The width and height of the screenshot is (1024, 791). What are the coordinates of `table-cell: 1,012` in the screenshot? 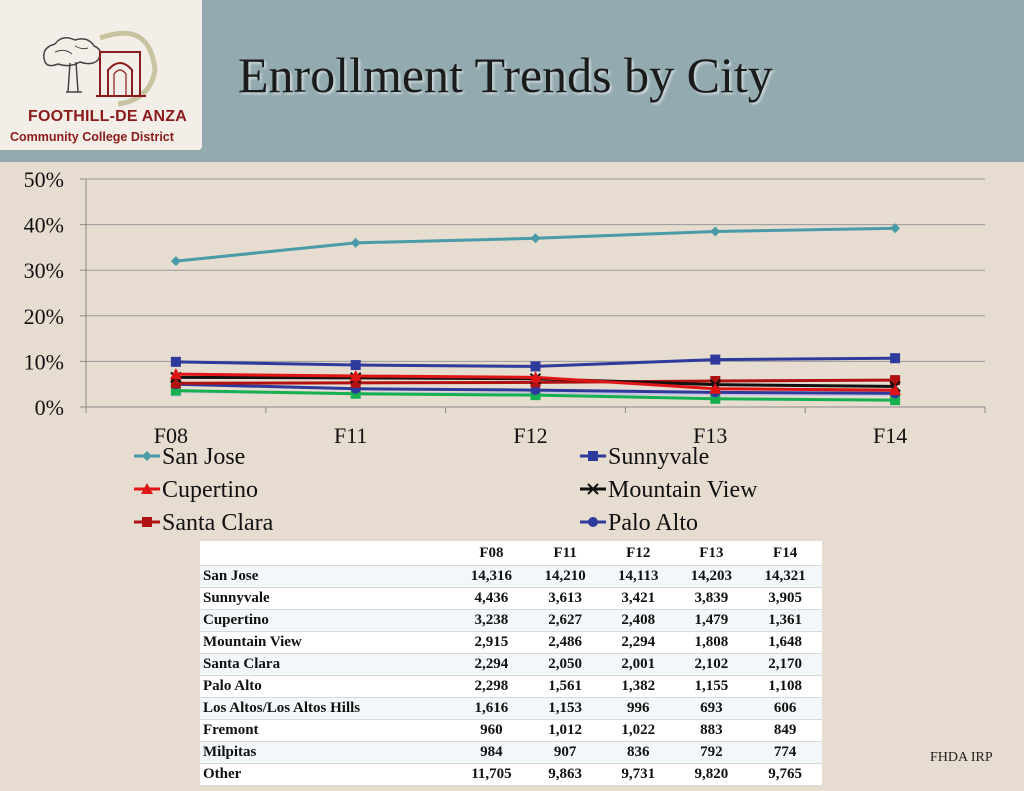 It's located at (565, 730).